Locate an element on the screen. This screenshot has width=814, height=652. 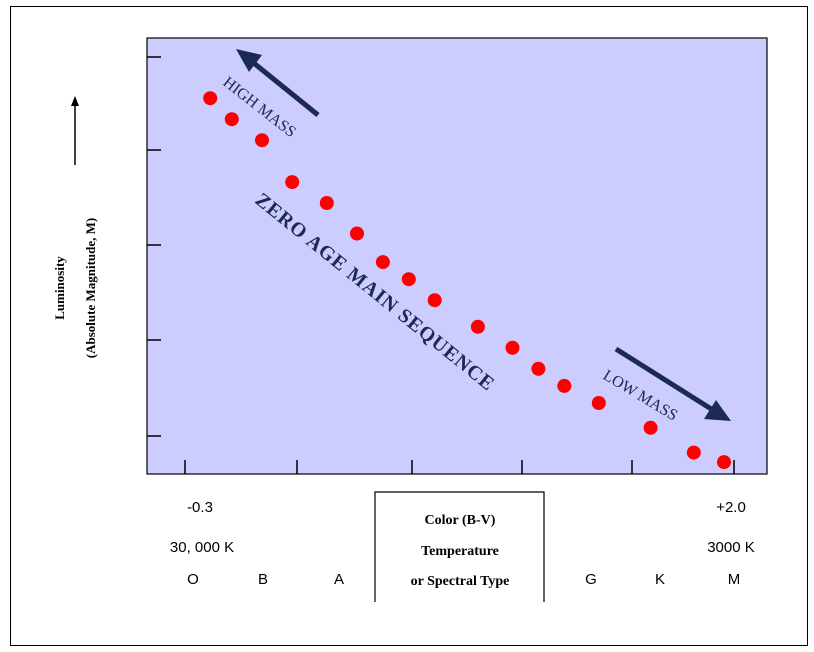
x-right-temperature-label: 3000 K is located at coordinates (731, 547).